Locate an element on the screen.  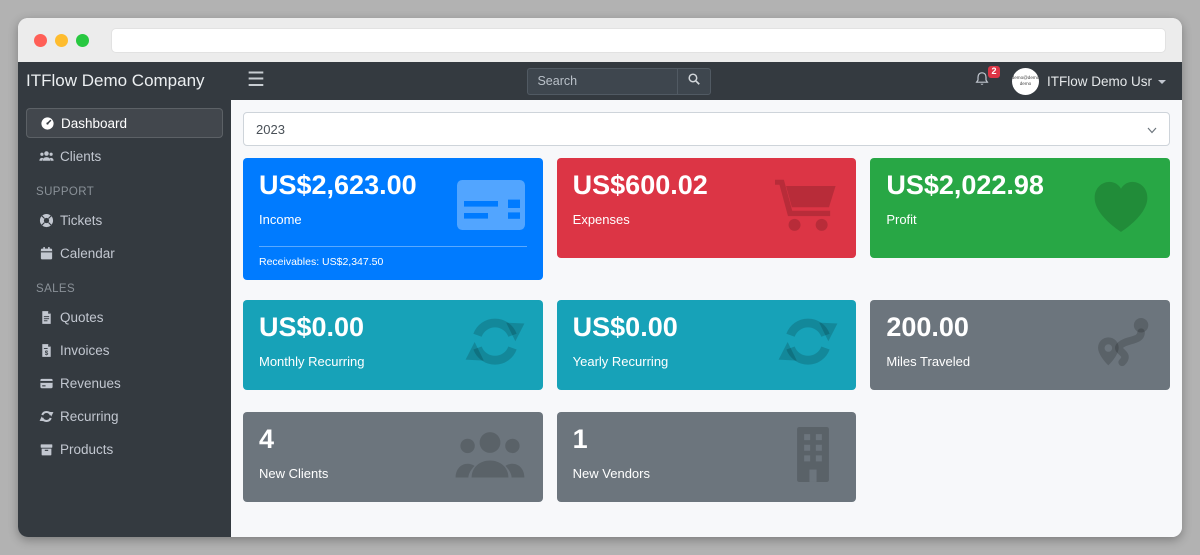
card-label: Miles Traveled is located at coordinates (928, 362).